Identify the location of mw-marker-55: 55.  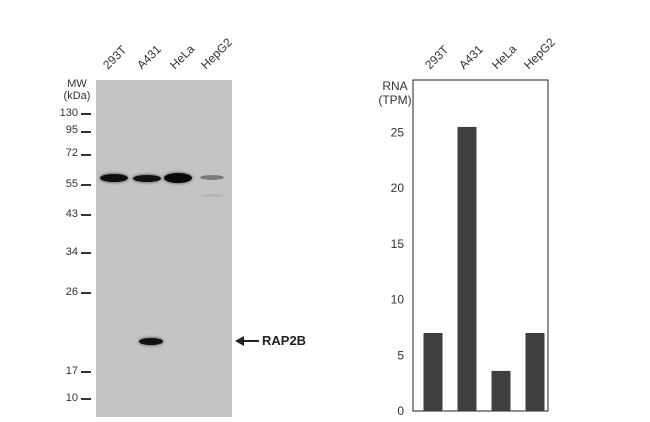
(71, 184).